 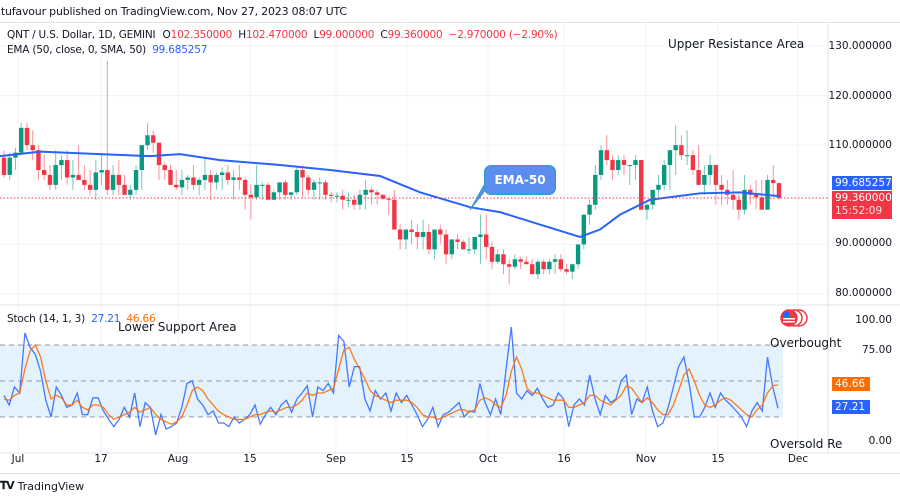 I want to click on stoch-k-tag: 27.21, so click(x=851, y=407).